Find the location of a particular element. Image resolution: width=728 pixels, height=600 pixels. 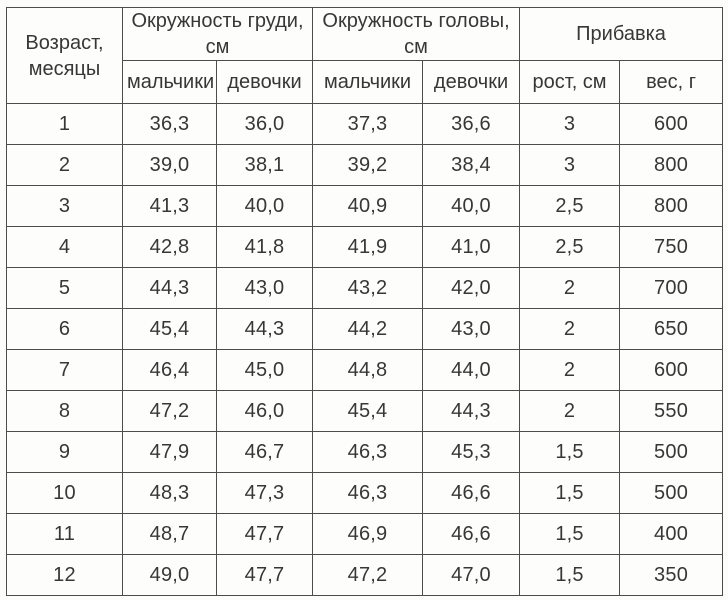

cell-chest-boys: 47,9 is located at coordinates (169, 452).